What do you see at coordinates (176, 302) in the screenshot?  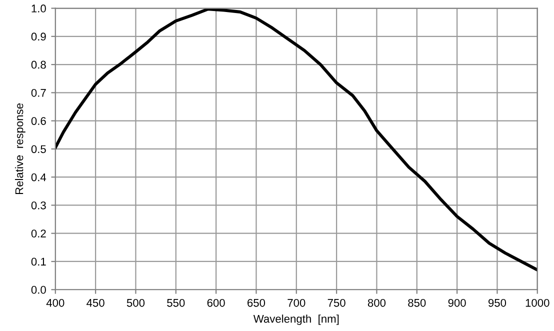 I see `x-tick-label: 550` at bounding box center [176, 302].